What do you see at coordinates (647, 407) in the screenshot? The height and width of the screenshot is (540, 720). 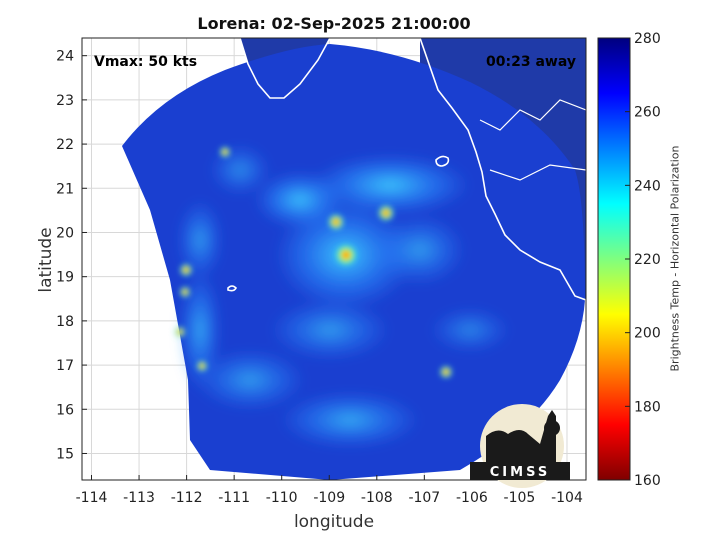 I see `colorbar-tick-label: 180` at bounding box center [647, 407].